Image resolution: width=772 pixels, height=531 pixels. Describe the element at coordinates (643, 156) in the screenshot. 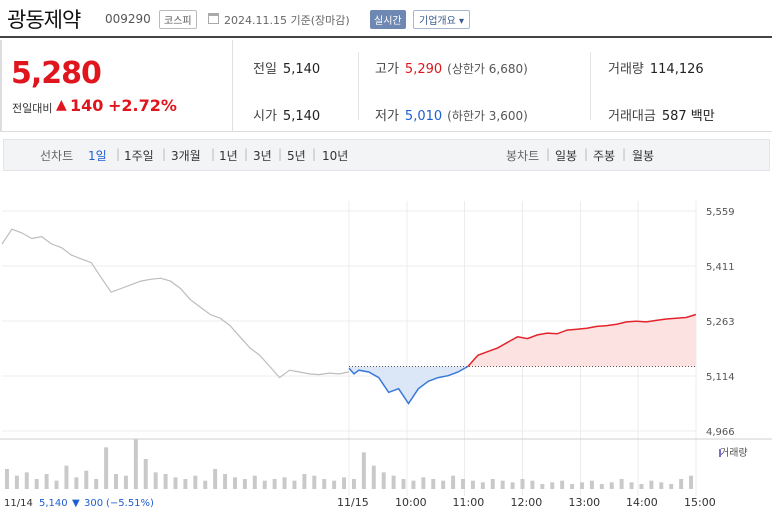

I see `tab-monthly: 월봉` at that location.